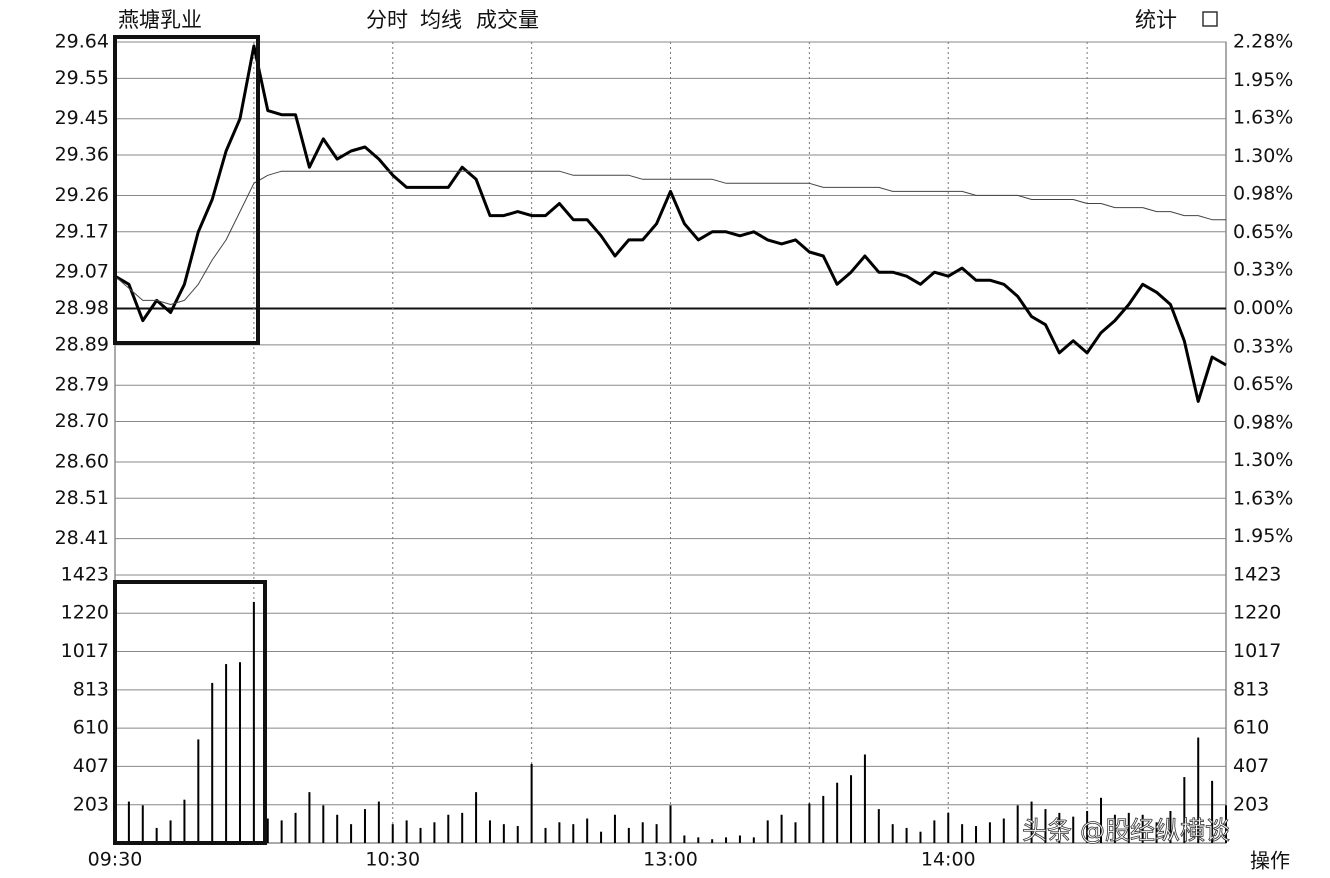 The width and height of the screenshot is (1330, 878). I want to click on x-tick-label: 14:00, so click(948, 860).